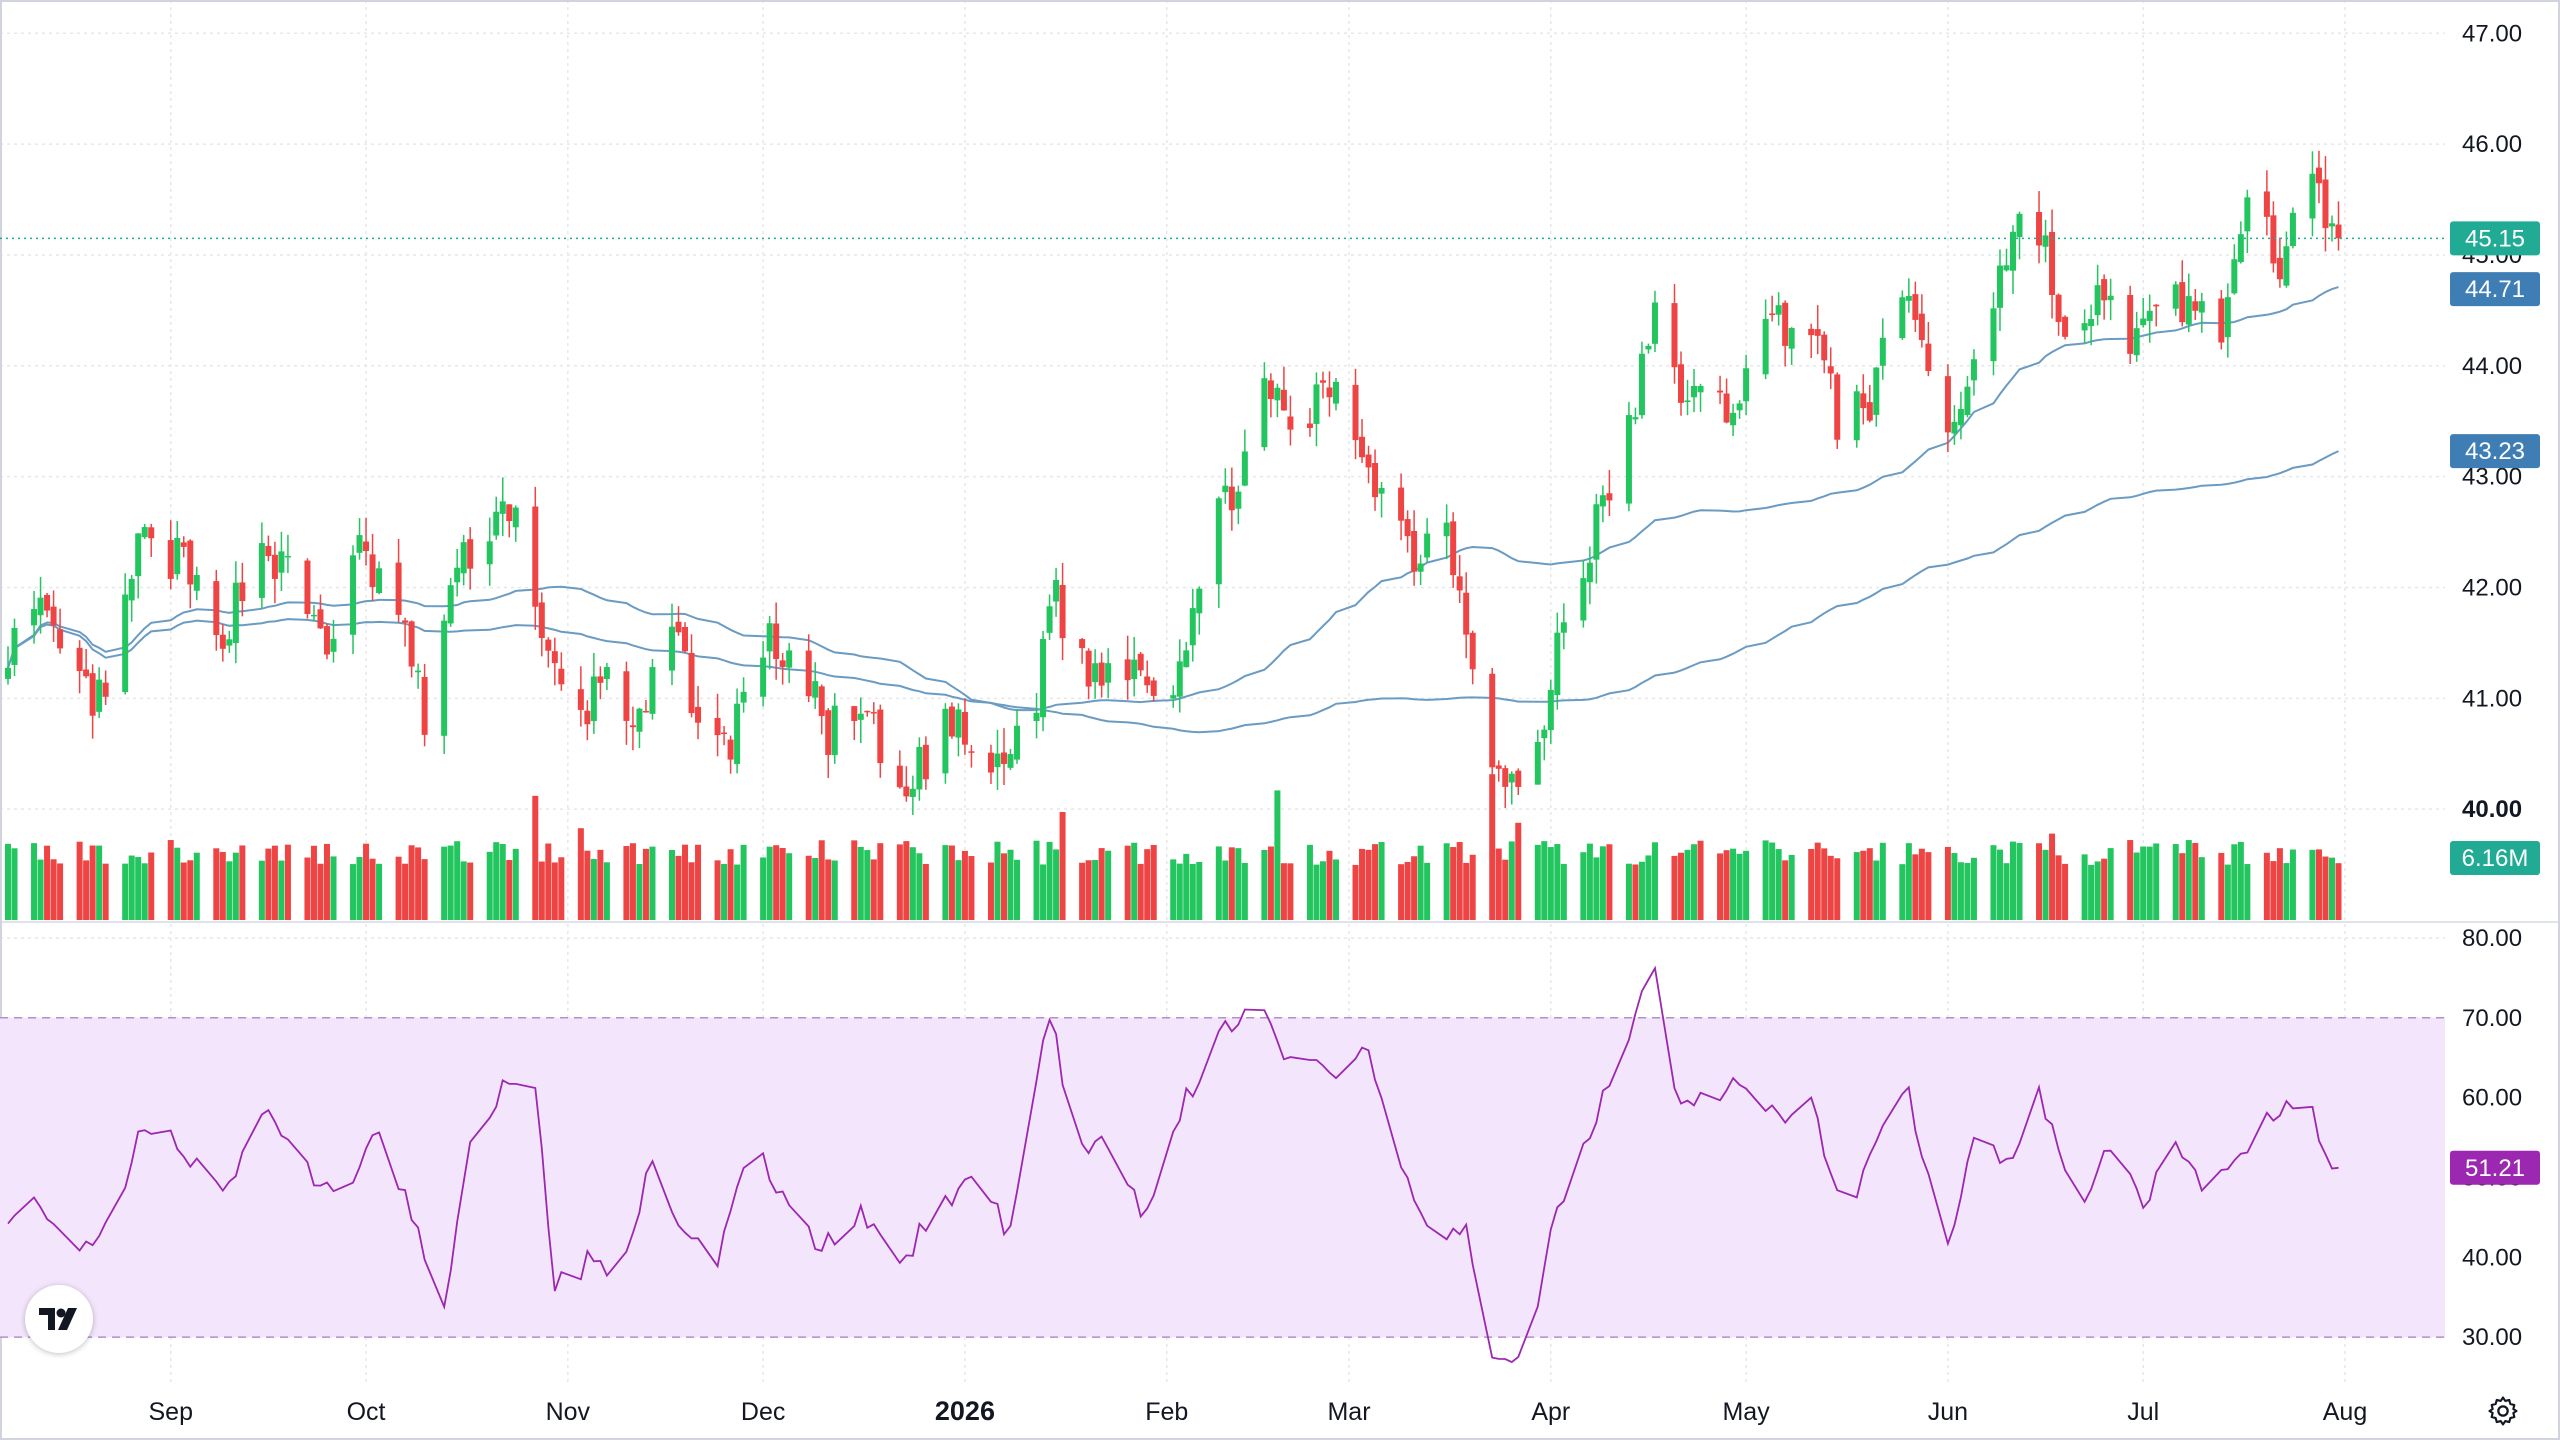 The height and width of the screenshot is (1440, 2560). I want to click on settings-gear-icon, so click(2503, 1411).